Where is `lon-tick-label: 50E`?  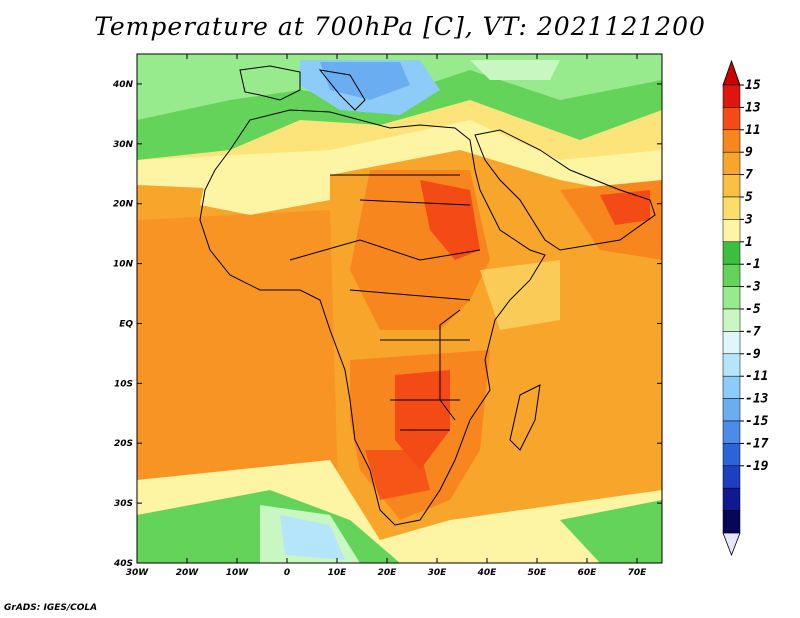 lon-tick-label: 50E is located at coordinates (538, 573).